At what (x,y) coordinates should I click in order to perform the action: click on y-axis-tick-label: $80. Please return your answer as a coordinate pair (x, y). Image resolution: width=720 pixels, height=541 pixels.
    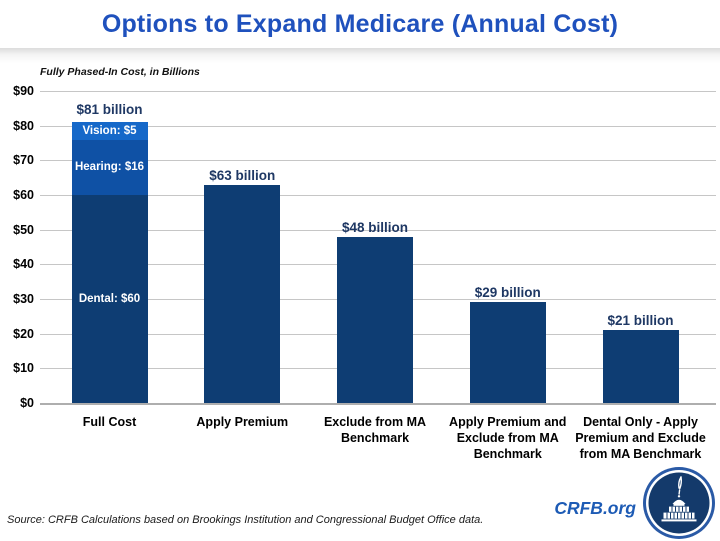
    Looking at the image, I should click on (23, 125).